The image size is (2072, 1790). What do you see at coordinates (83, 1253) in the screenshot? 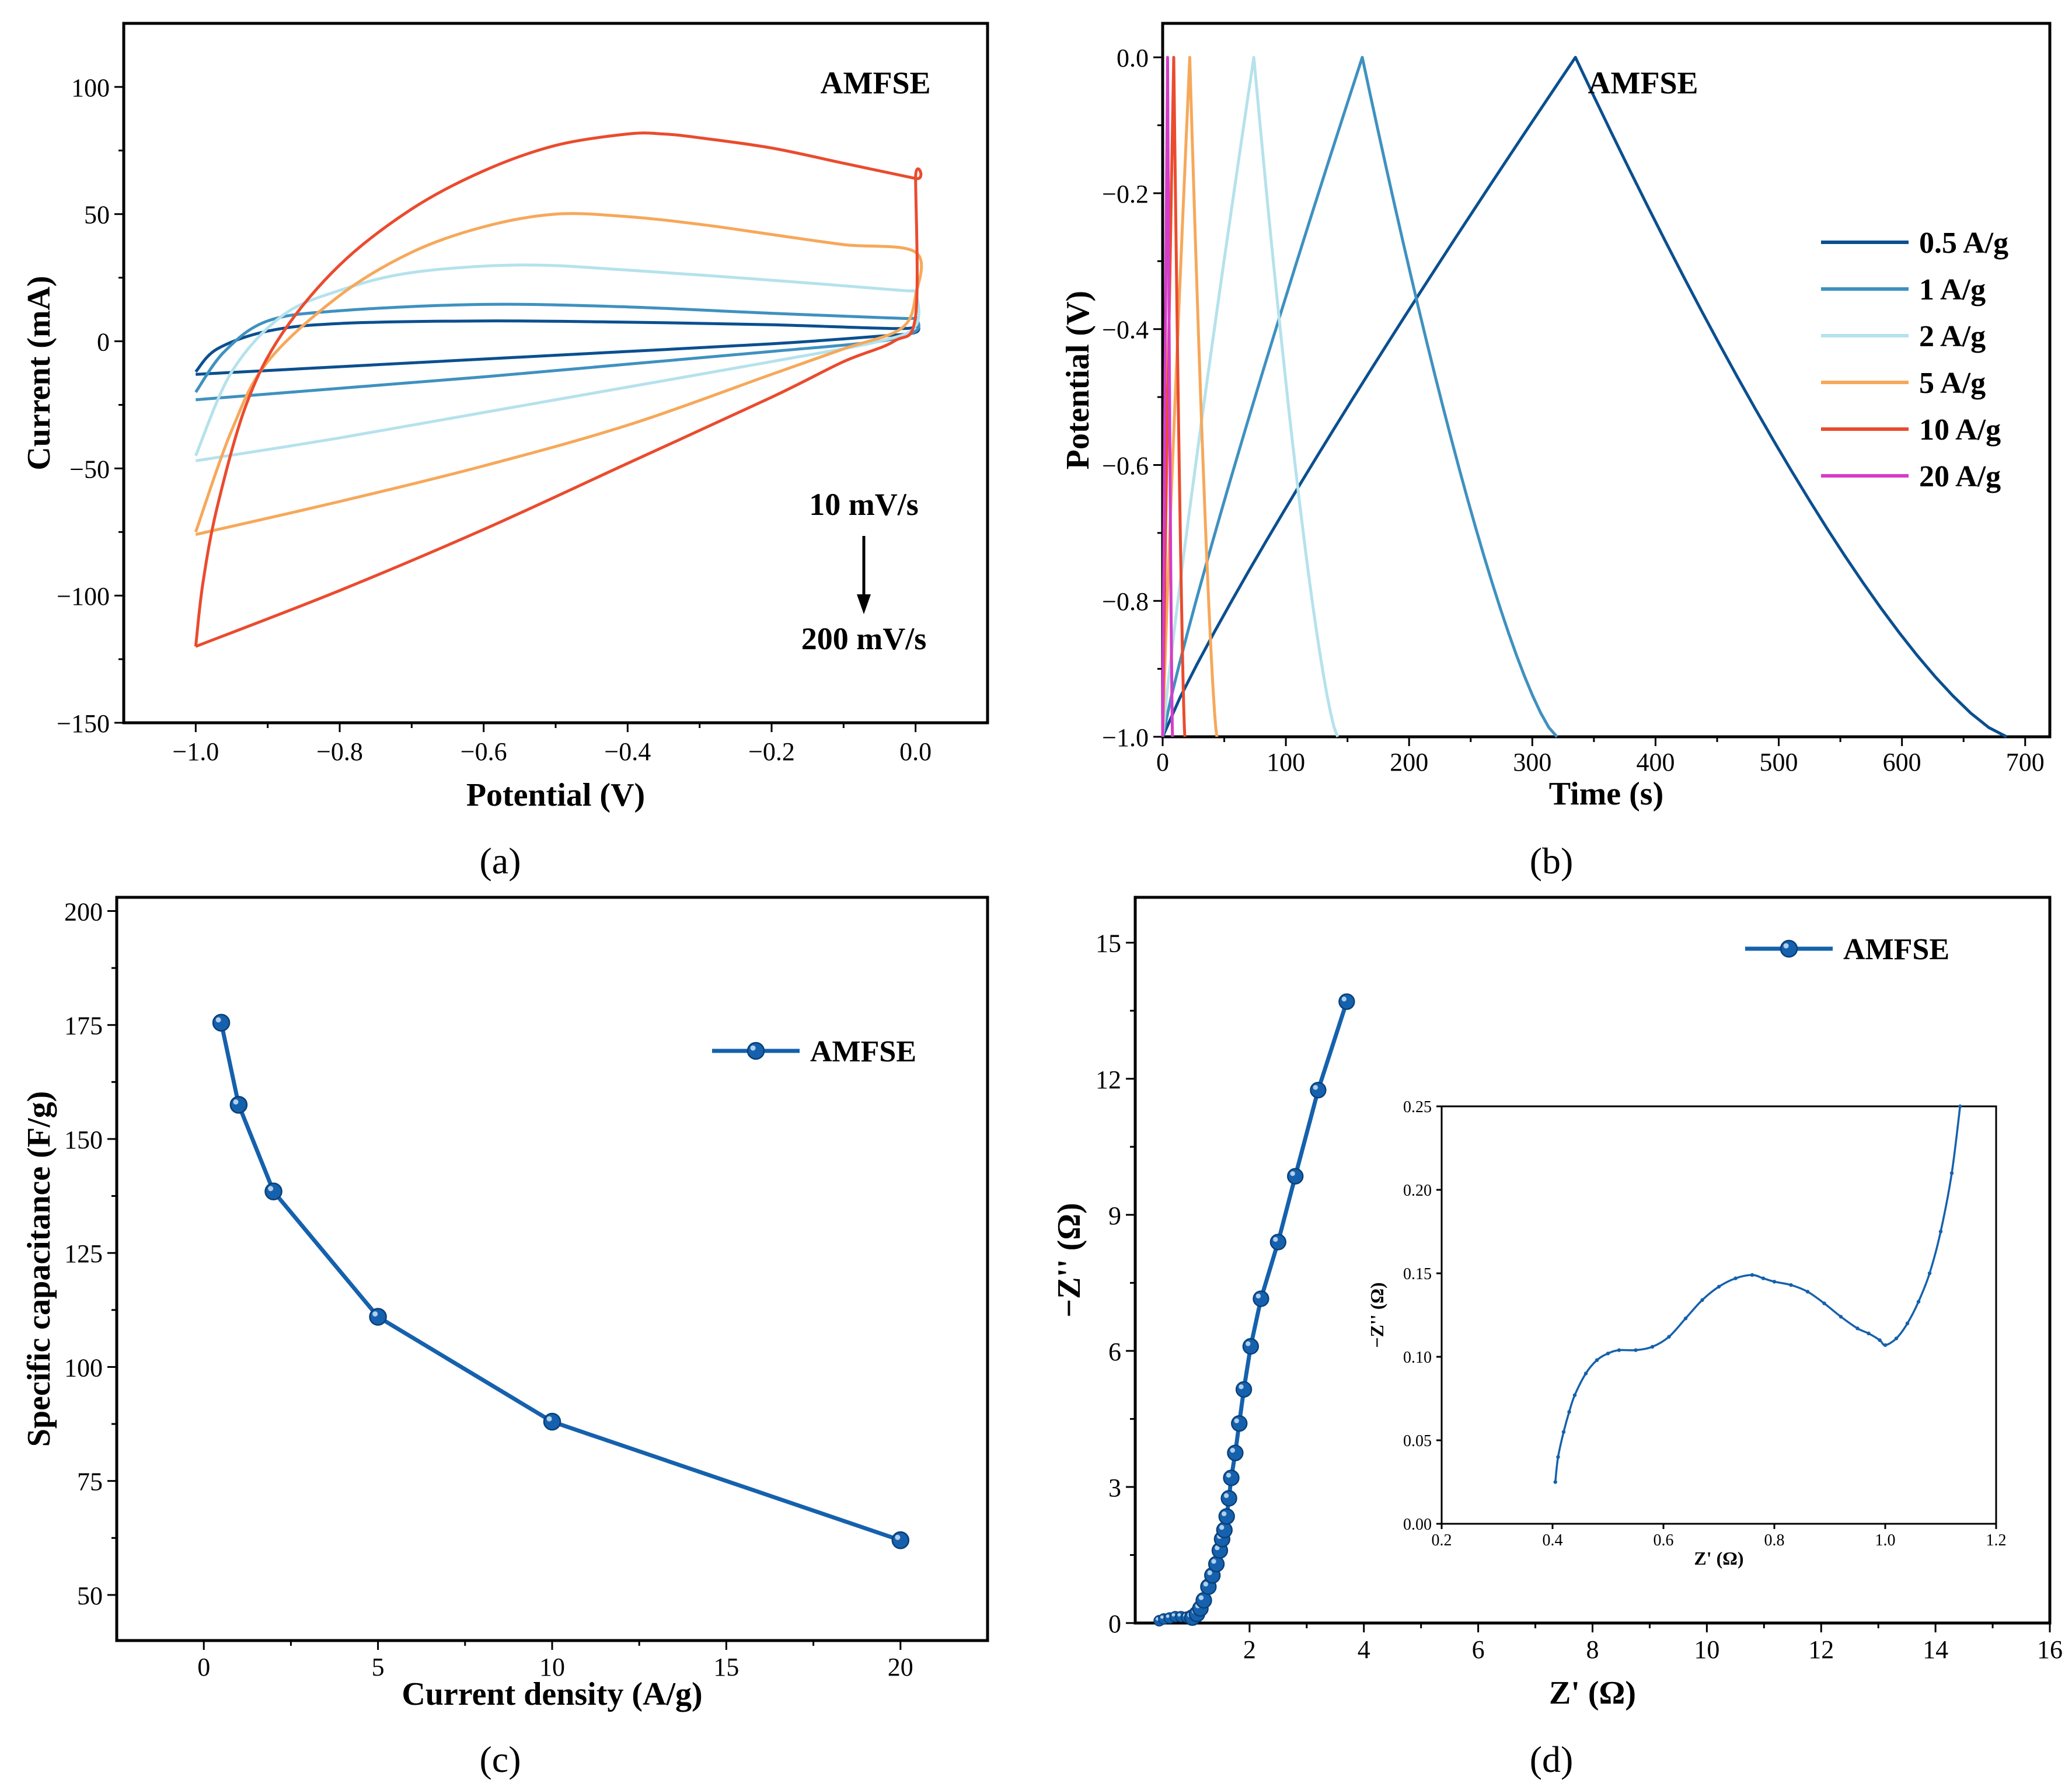
I see `panel-c-y-tick-label: 125` at bounding box center [83, 1253].